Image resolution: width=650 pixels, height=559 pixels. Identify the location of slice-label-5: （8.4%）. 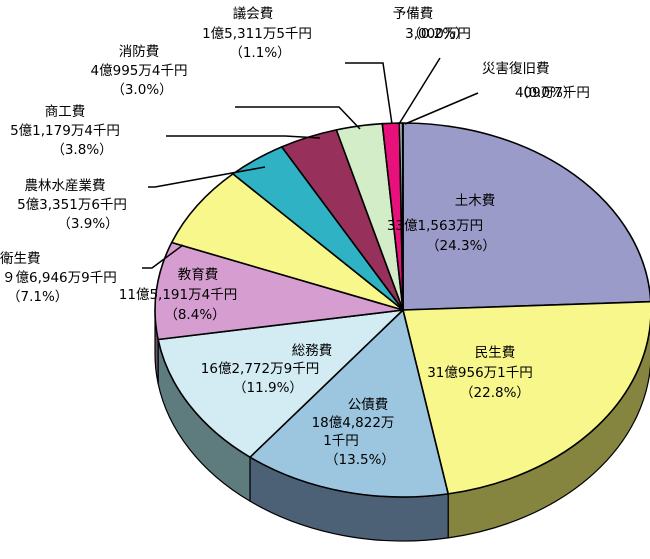
(194, 315).